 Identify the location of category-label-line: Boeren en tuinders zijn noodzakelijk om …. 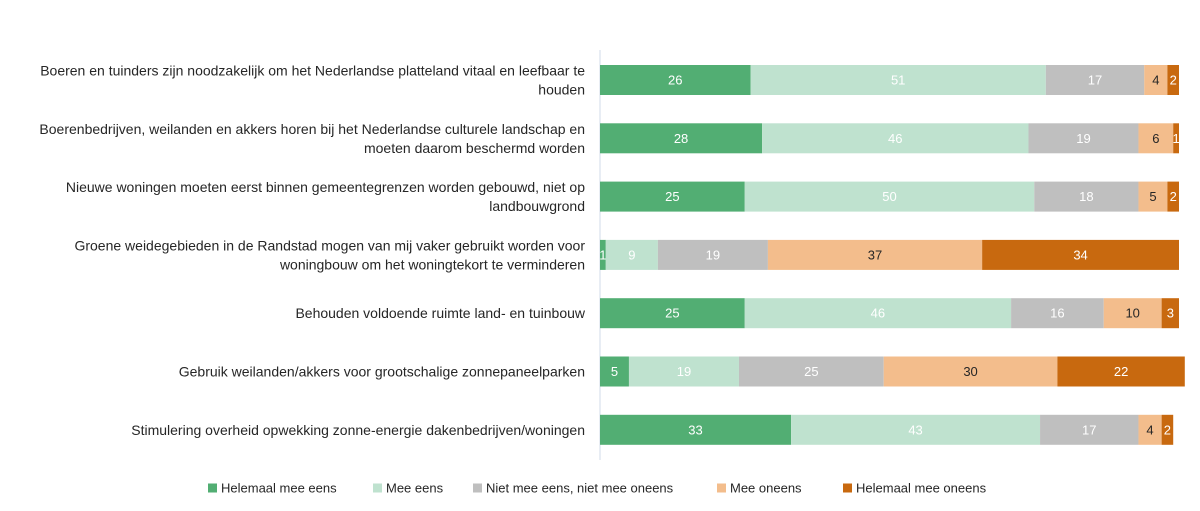
(312, 71).